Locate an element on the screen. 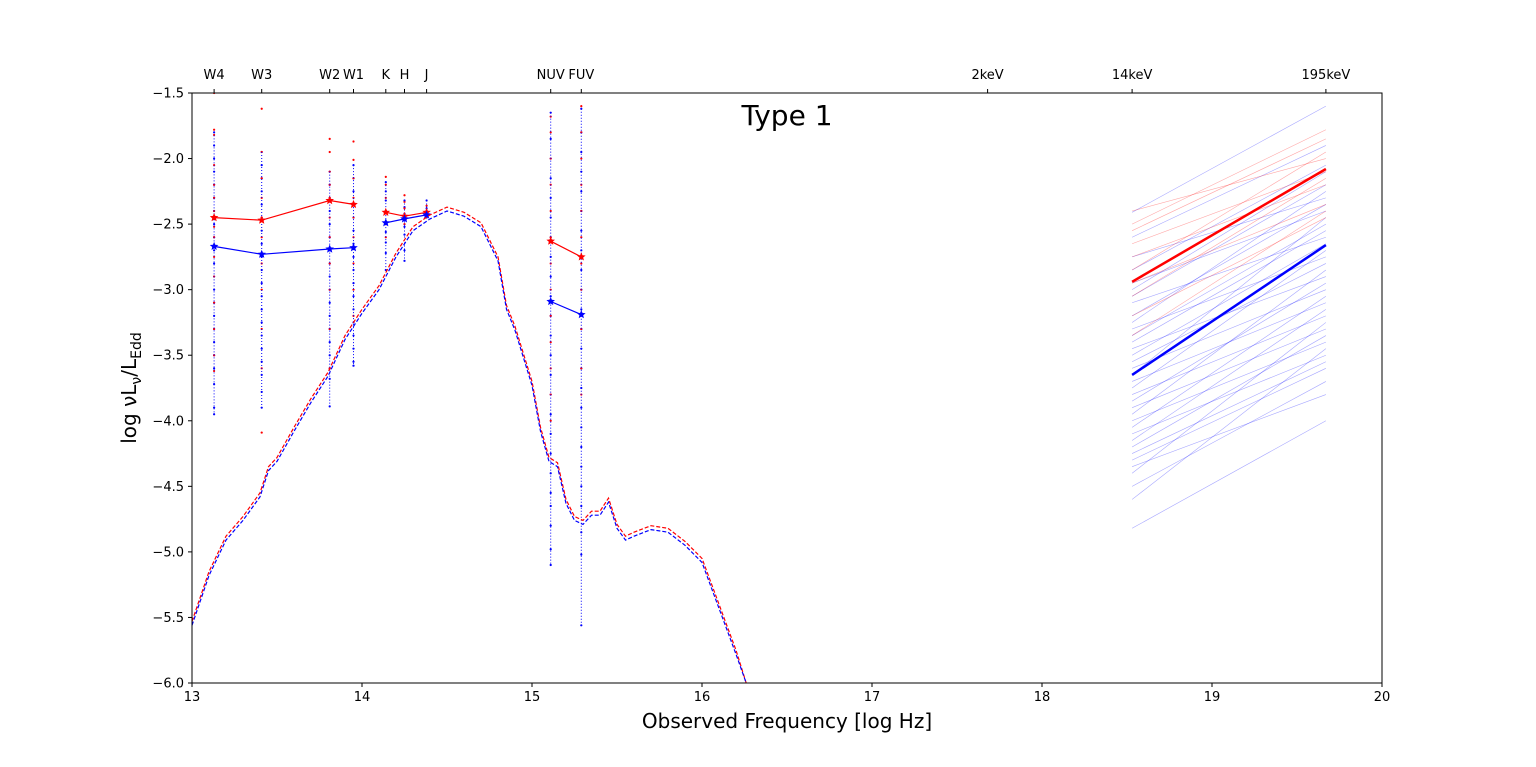 This screenshot has width=1536, height=767. y-axis-title-main: log νL is located at coordinates (129, 414).